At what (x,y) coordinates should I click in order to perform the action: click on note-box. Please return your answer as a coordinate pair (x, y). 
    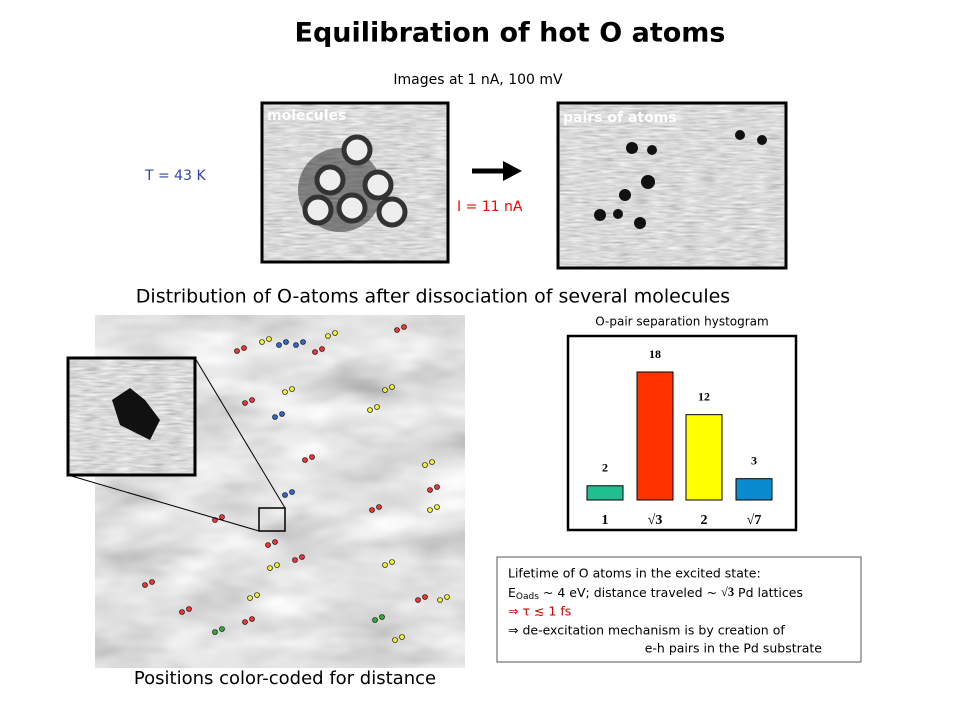
    Looking at the image, I should click on (679, 609).